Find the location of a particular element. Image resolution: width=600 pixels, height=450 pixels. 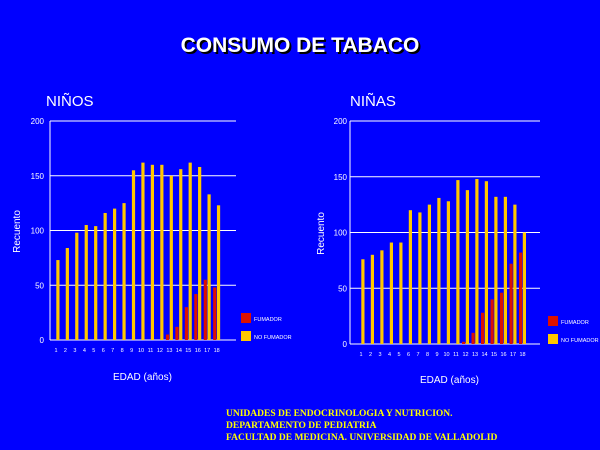

x-tick-label-ninos: 12 is located at coordinates (160, 351).